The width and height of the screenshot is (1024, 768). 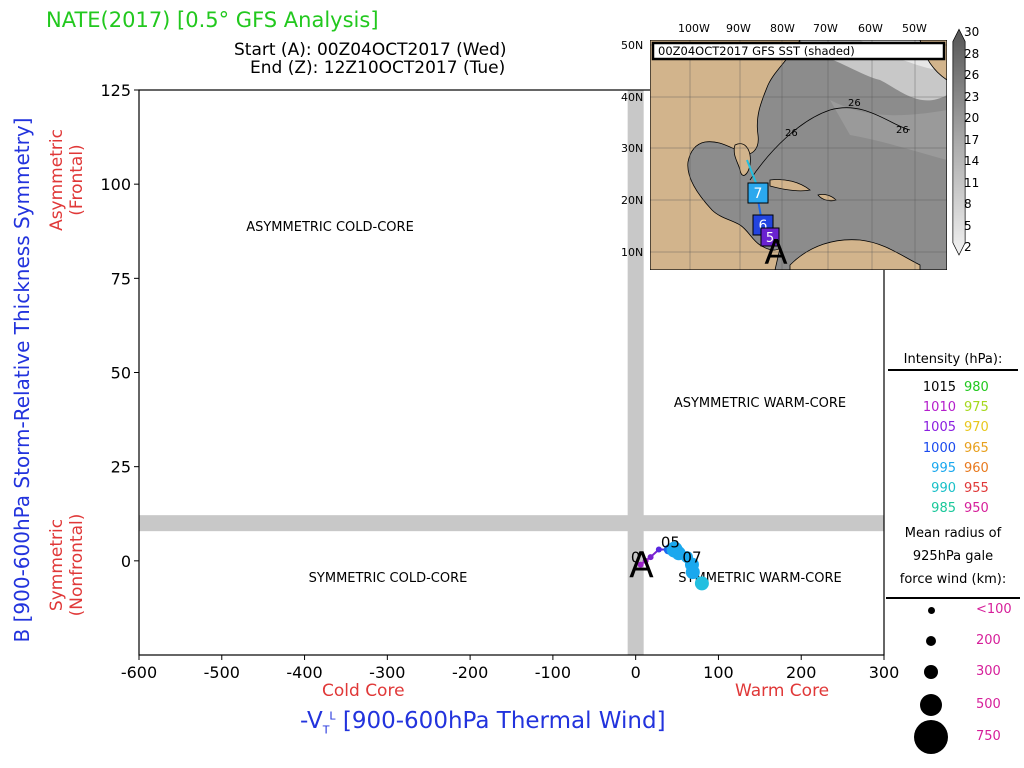 I want to click on y-threshold-band, so click(x=511, y=523).